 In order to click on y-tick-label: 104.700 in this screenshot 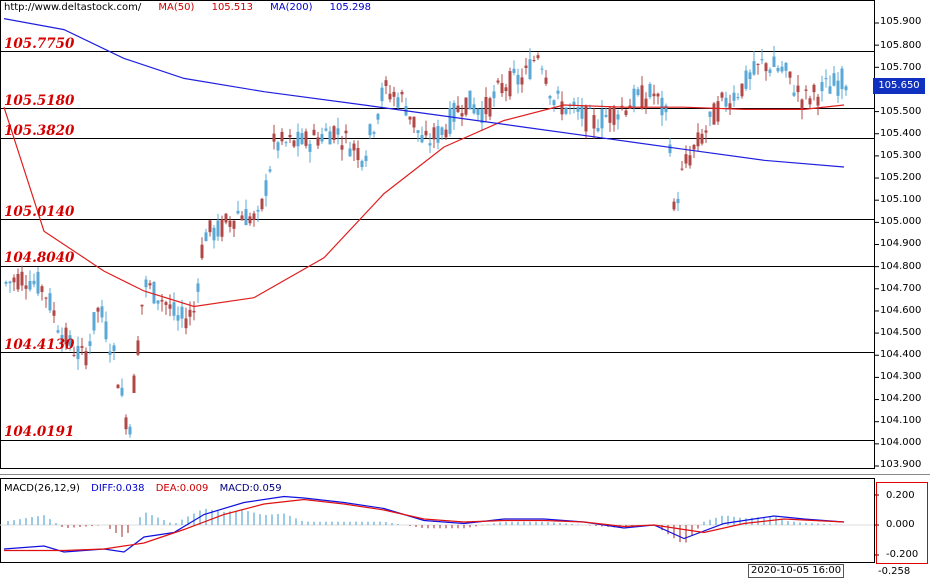, I will do `click(901, 288)`.